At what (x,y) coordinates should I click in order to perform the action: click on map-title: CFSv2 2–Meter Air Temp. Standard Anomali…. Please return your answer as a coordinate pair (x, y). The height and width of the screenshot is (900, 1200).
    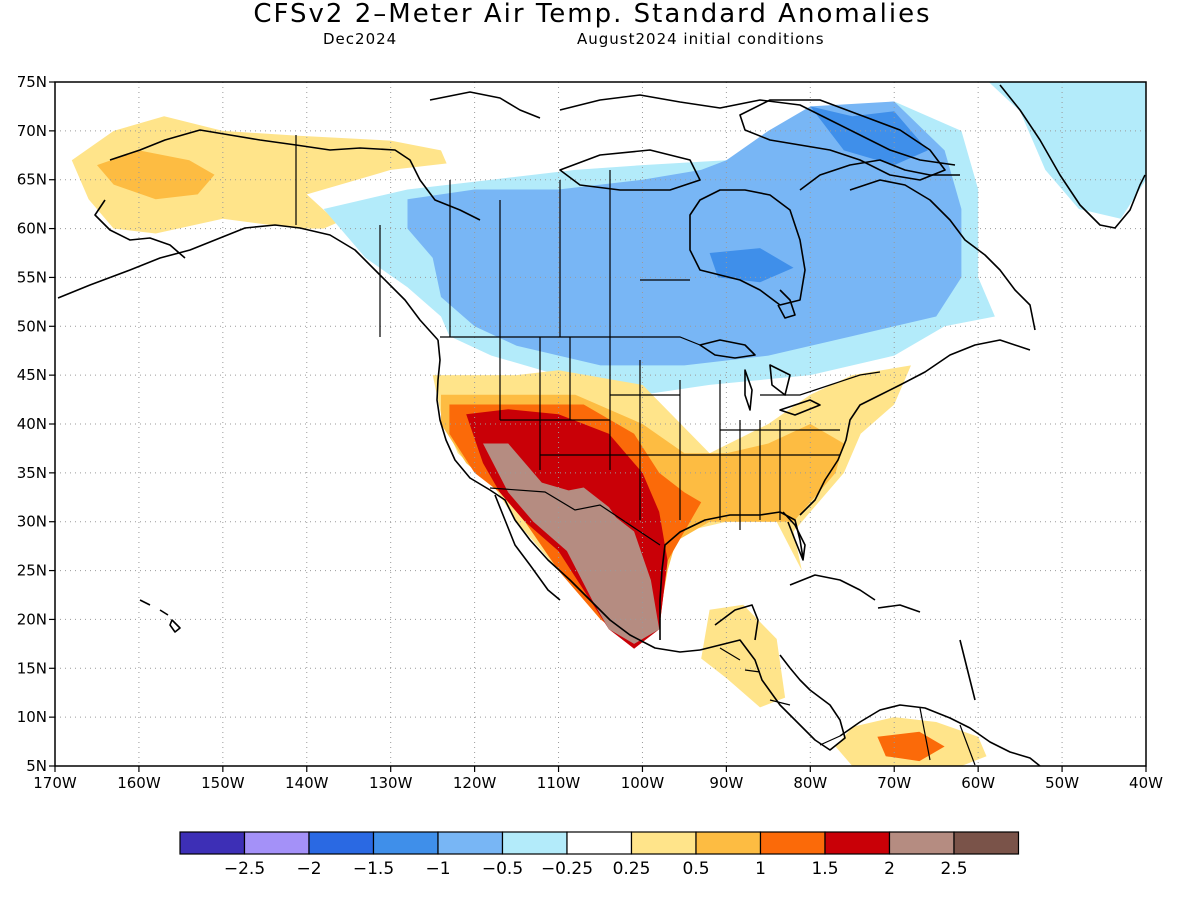
    Looking at the image, I should click on (592, 14).